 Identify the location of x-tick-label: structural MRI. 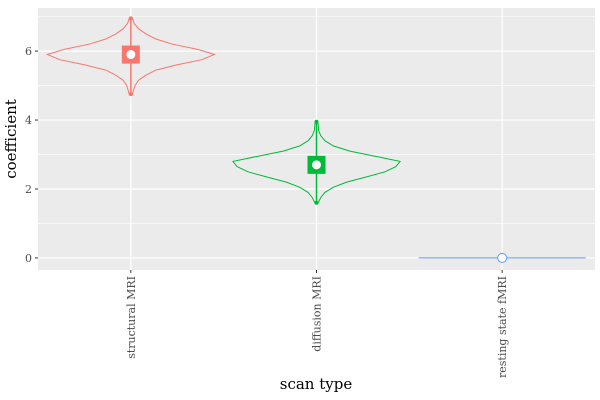
(131, 317).